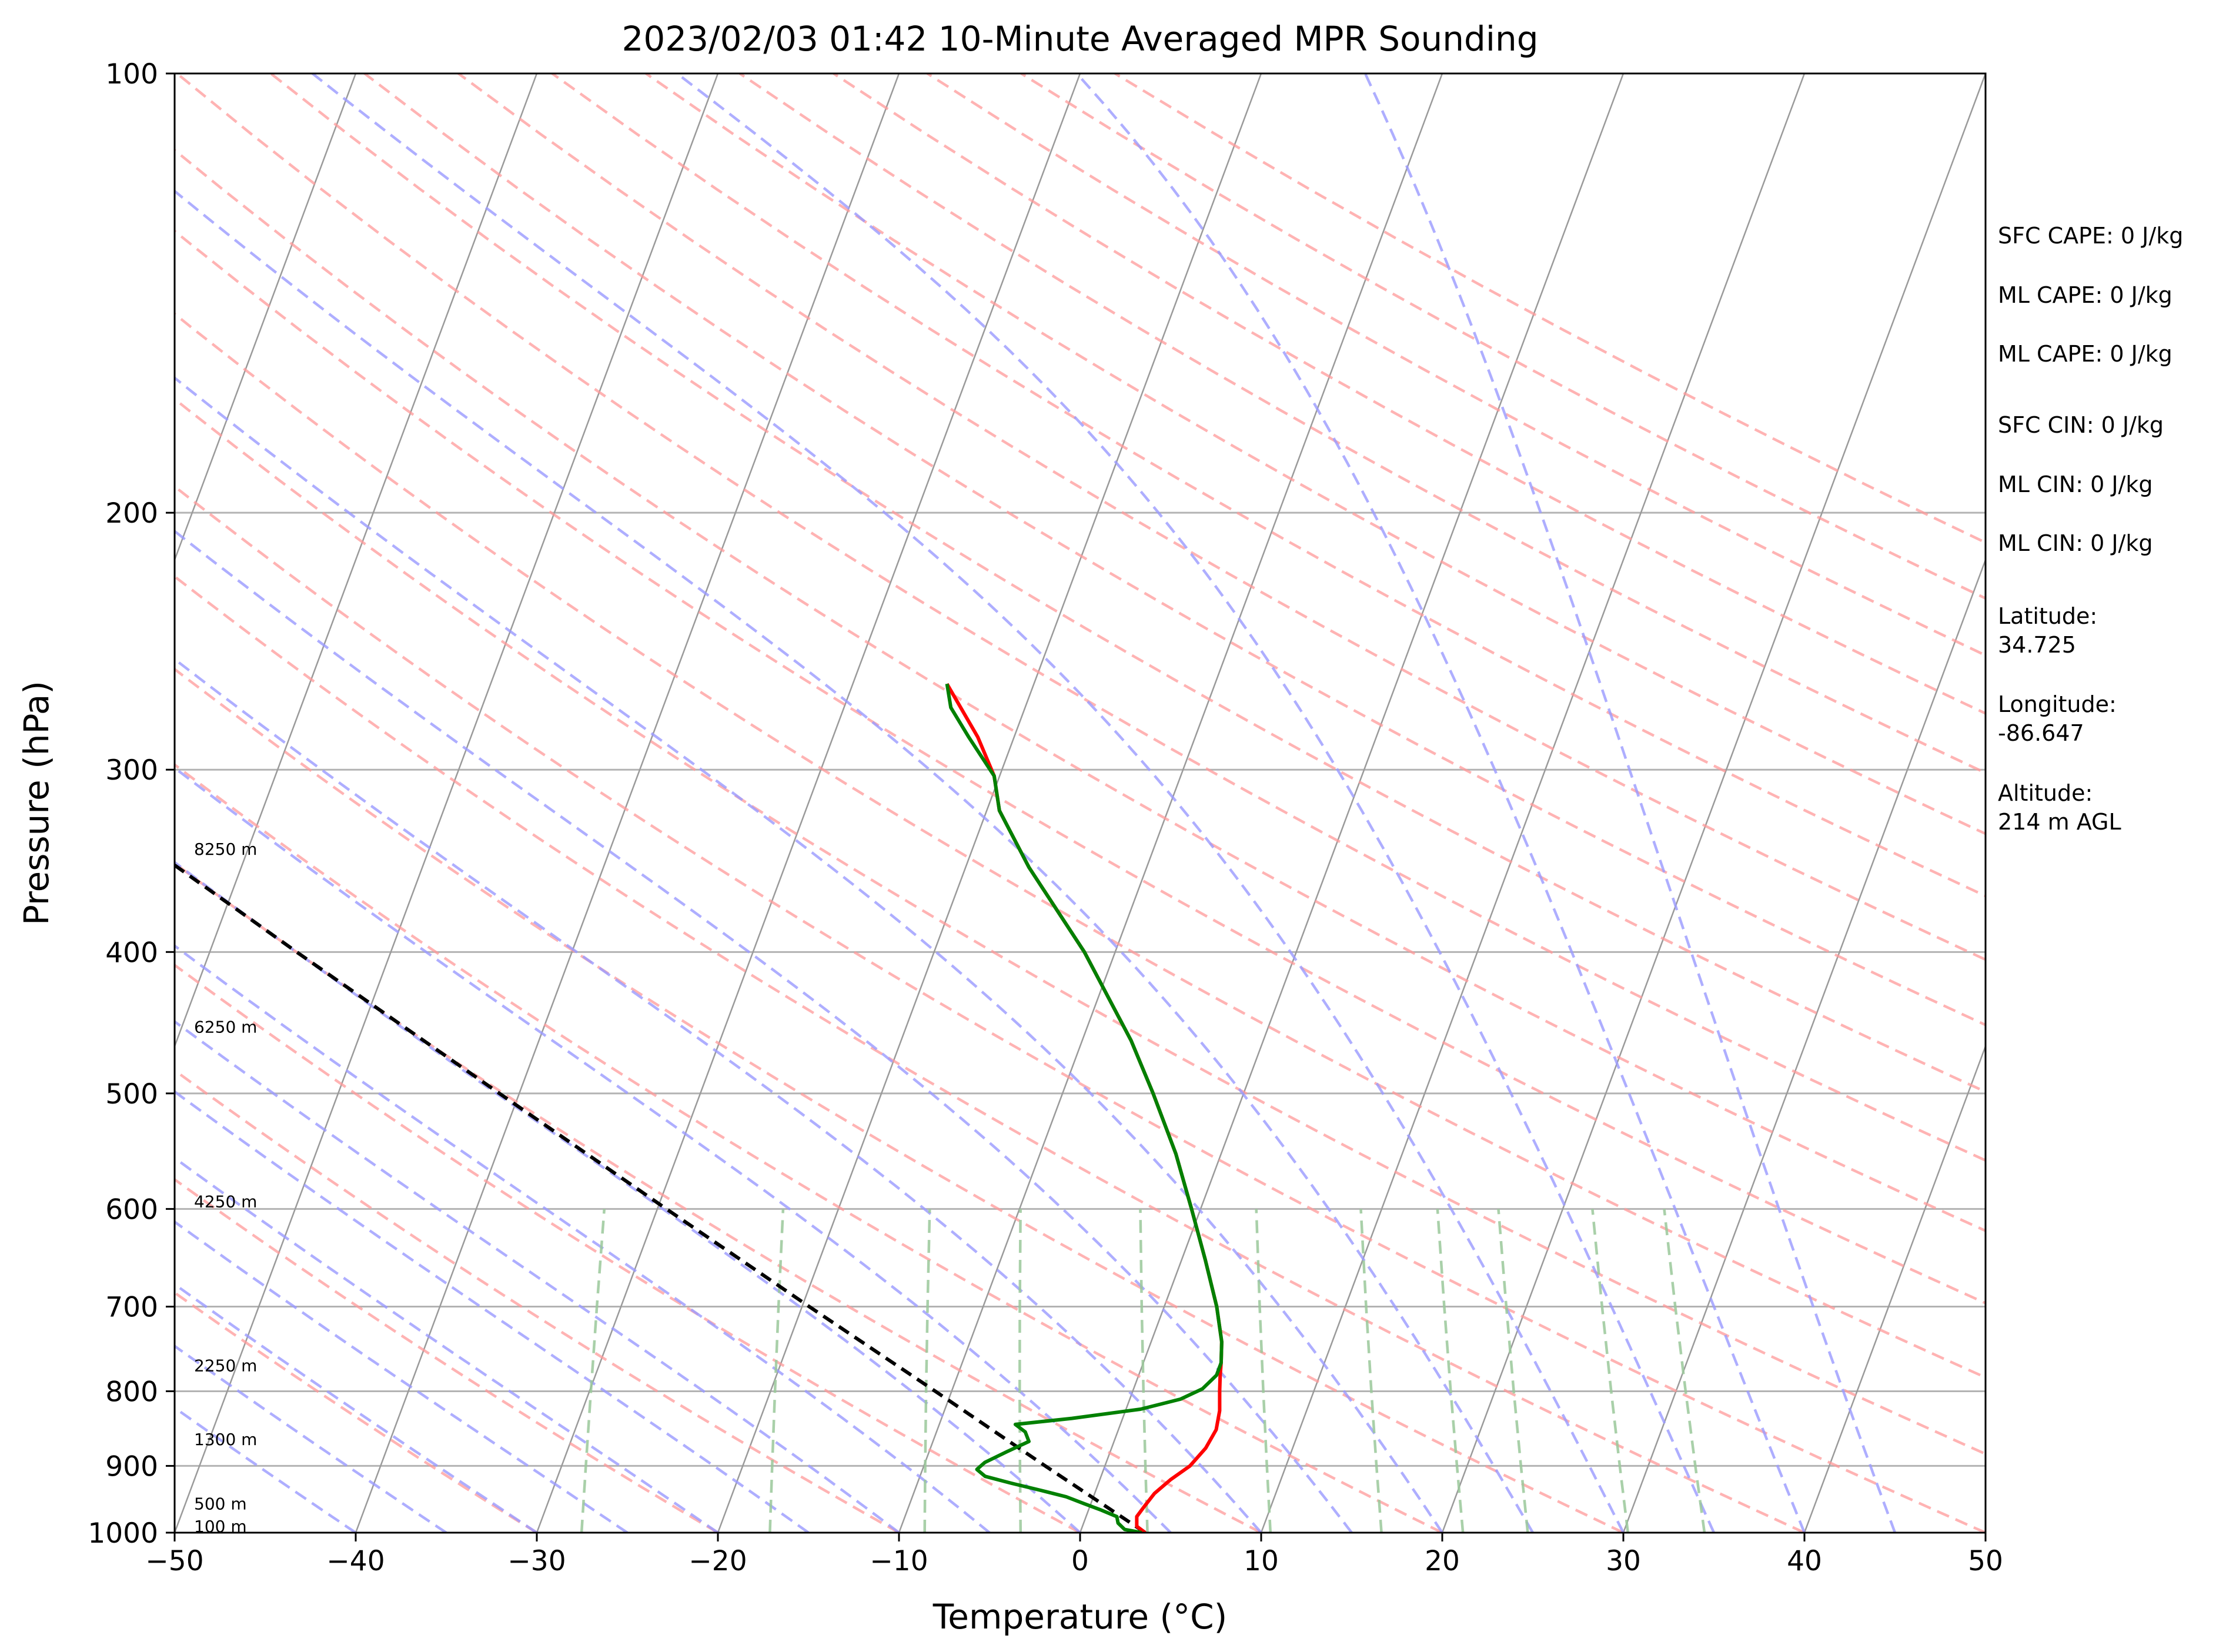 The height and width of the screenshot is (1652, 2226). What do you see at coordinates (1986, 1561) in the screenshot?
I see `x-tick-label: 50` at bounding box center [1986, 1561].